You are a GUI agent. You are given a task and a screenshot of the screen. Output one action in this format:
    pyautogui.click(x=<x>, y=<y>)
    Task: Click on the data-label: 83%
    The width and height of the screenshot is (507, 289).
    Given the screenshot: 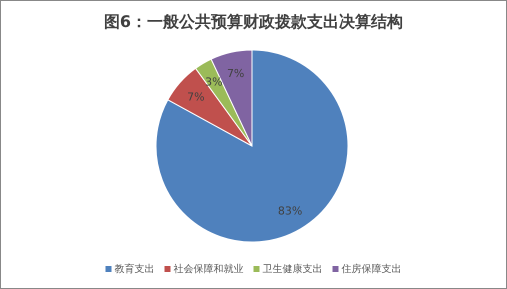 What is the action you would take?
    pyautogui.click(x=290, y=211)
    